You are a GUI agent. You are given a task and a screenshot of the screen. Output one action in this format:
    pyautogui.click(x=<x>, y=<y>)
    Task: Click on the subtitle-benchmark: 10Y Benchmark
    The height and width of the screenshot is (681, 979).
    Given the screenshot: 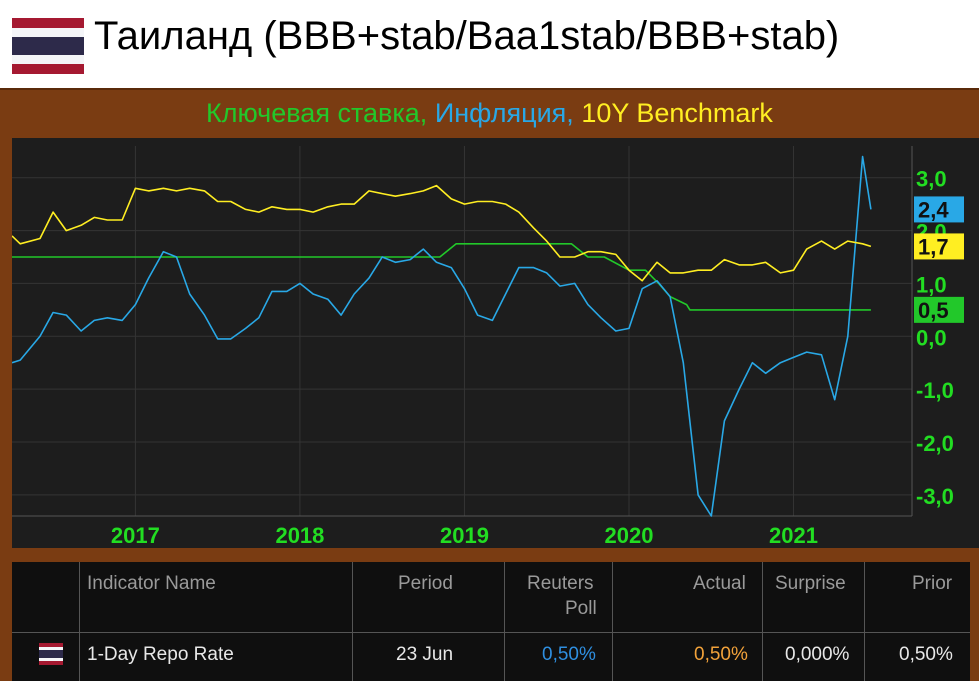 What is the action you would take?
    pyautogui.click(x=677, y=113)
    